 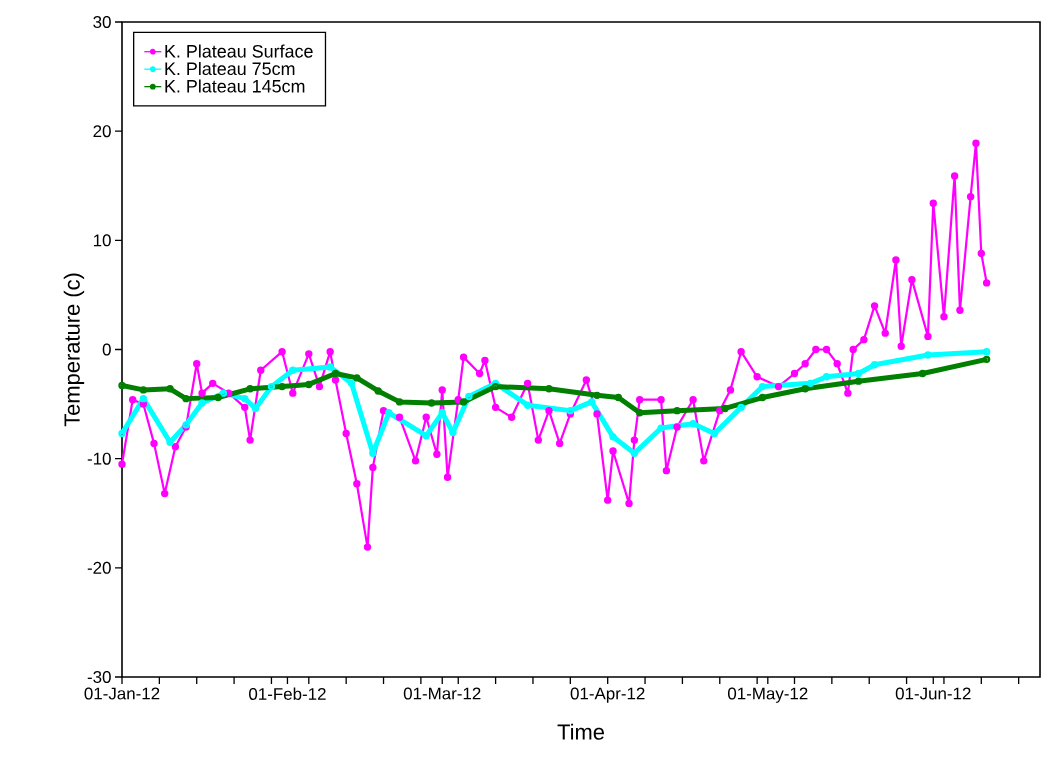 I want to click on y-tick-label: -10, so click(x=99, y=458).